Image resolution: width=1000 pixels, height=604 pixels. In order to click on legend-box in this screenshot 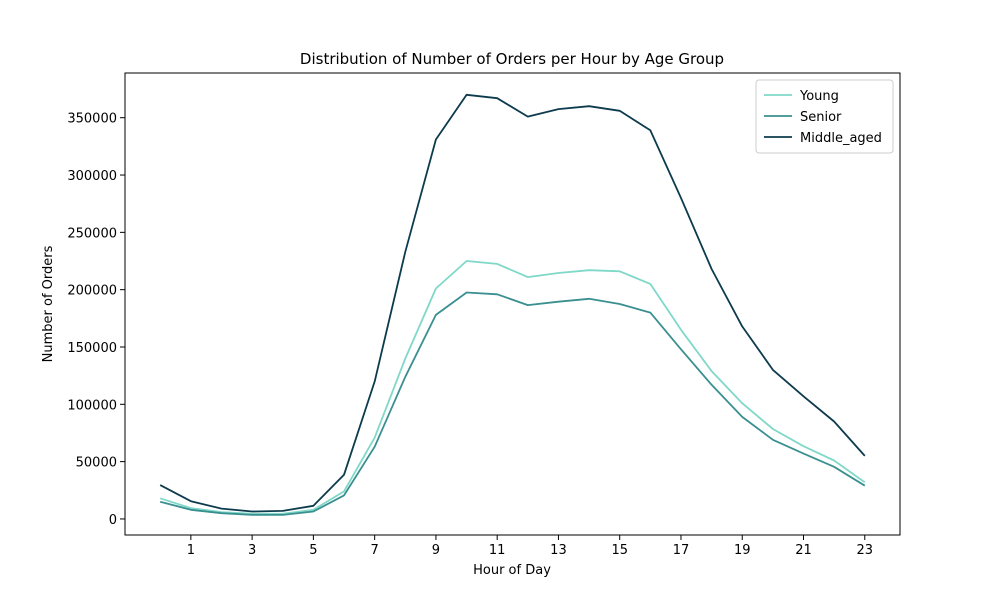, I will do `click(824, 116)`.